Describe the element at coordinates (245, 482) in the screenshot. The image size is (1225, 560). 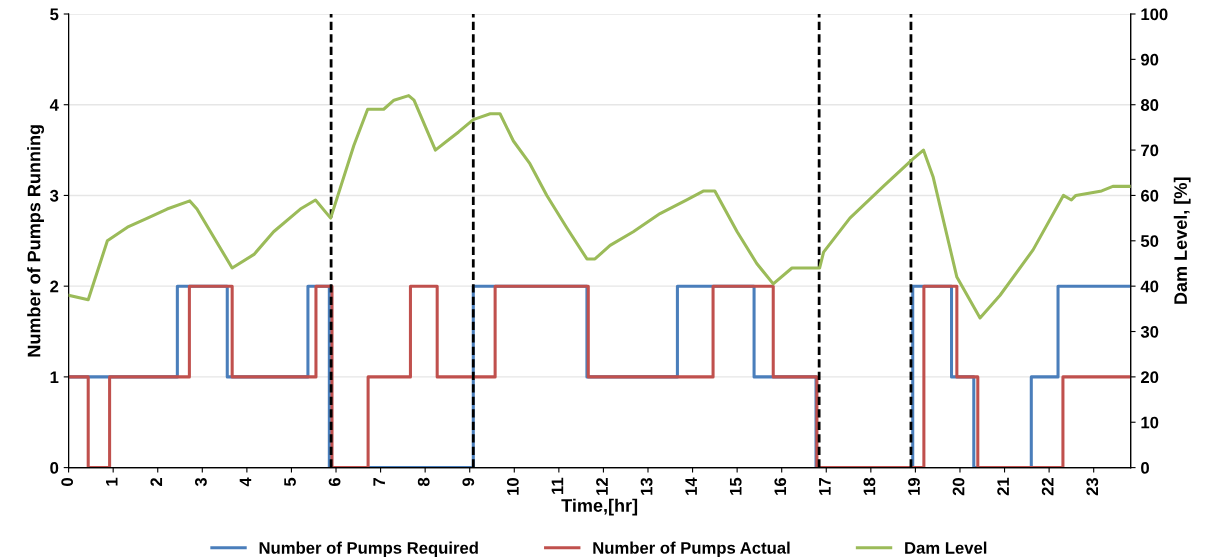
I see `x-tick-label: 4` at that location.